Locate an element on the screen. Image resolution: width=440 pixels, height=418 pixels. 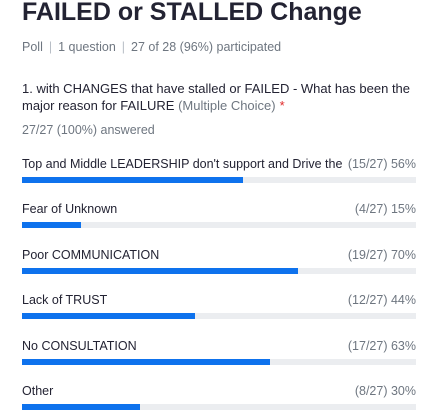
required-marker: * is located at coordinates (282, 105).